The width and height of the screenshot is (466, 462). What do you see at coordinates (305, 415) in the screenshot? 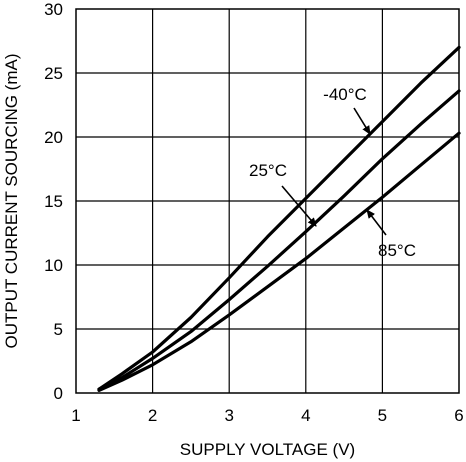
I see `x-tick-label: 4` at bounding box center [305, 415].